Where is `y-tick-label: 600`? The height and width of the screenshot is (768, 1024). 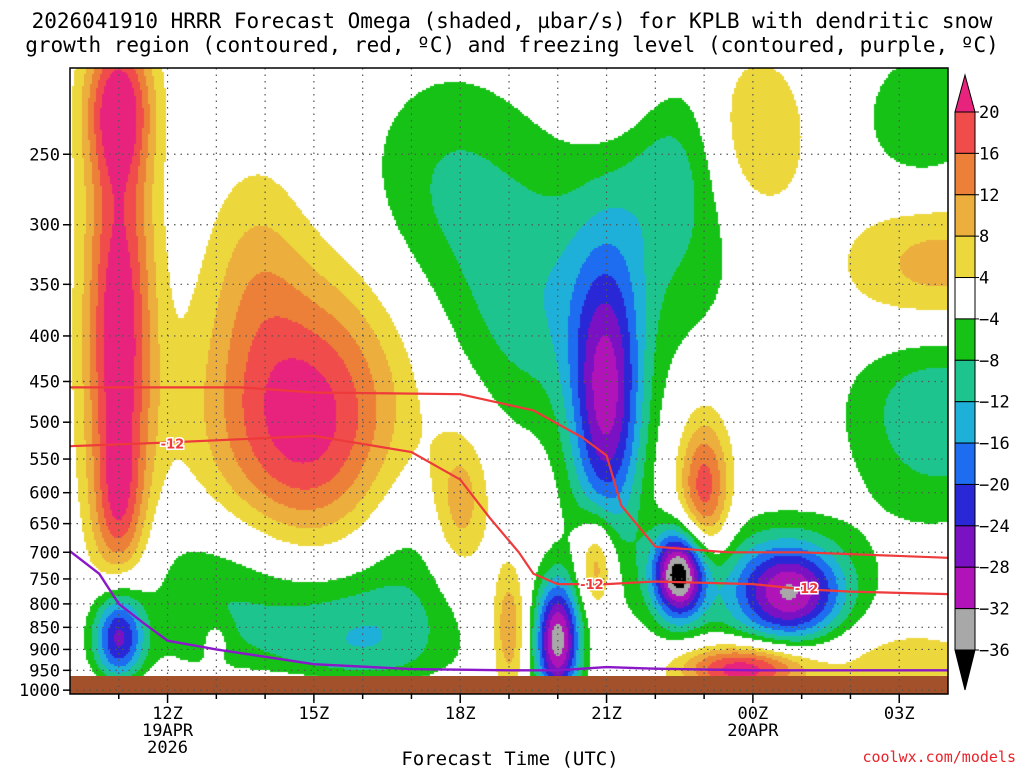 y-tick-label: 600 is located at coordinates (44, 494).